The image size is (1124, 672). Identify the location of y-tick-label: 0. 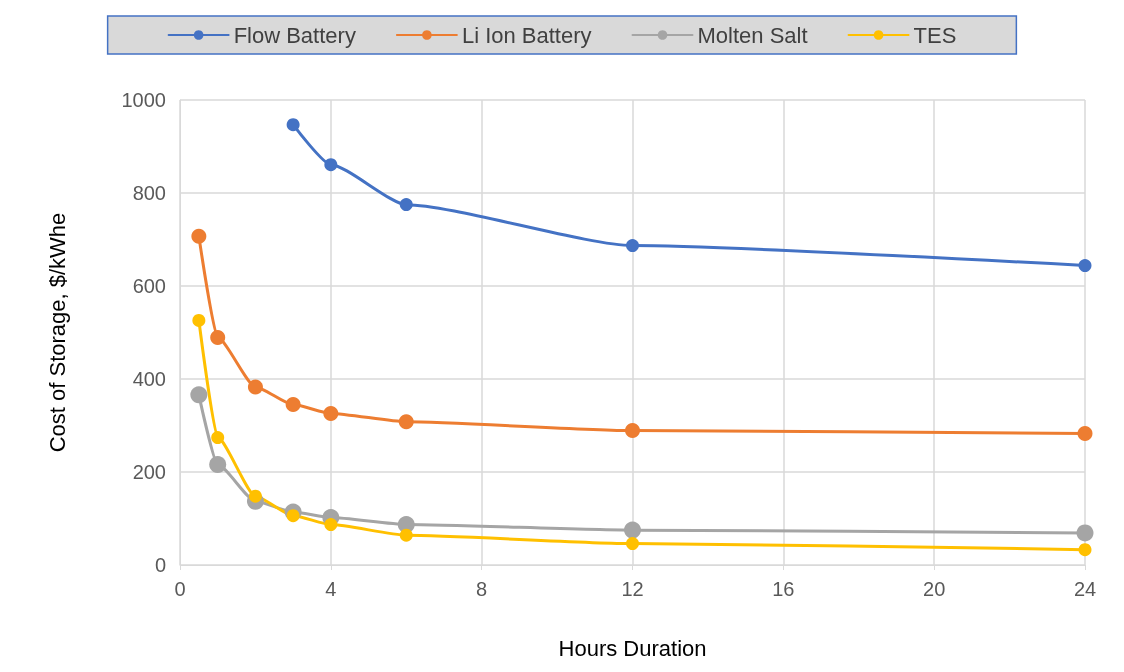
(160, 565).